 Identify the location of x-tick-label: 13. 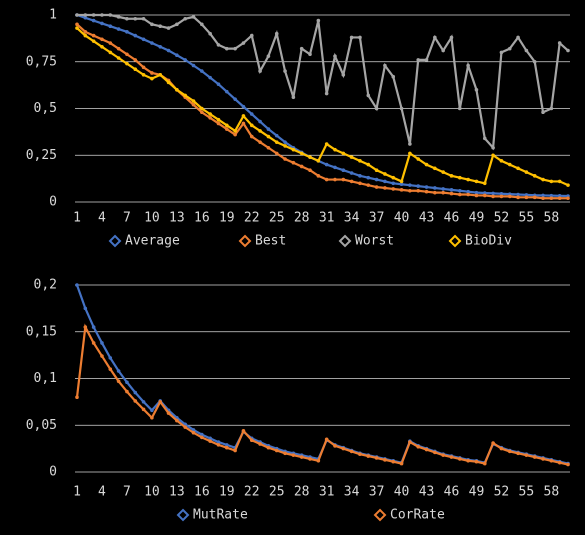
(177, 492).